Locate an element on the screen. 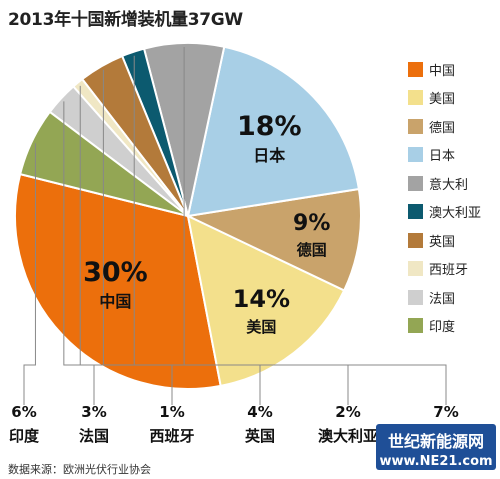  legend-label-1: 中国 is located at coordinates (442, 71).